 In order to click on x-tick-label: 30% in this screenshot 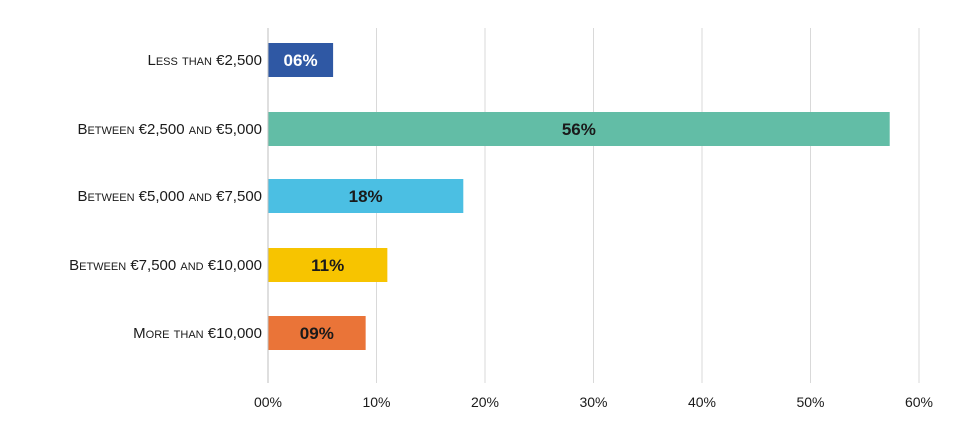, I will do `click(593, 402)`.